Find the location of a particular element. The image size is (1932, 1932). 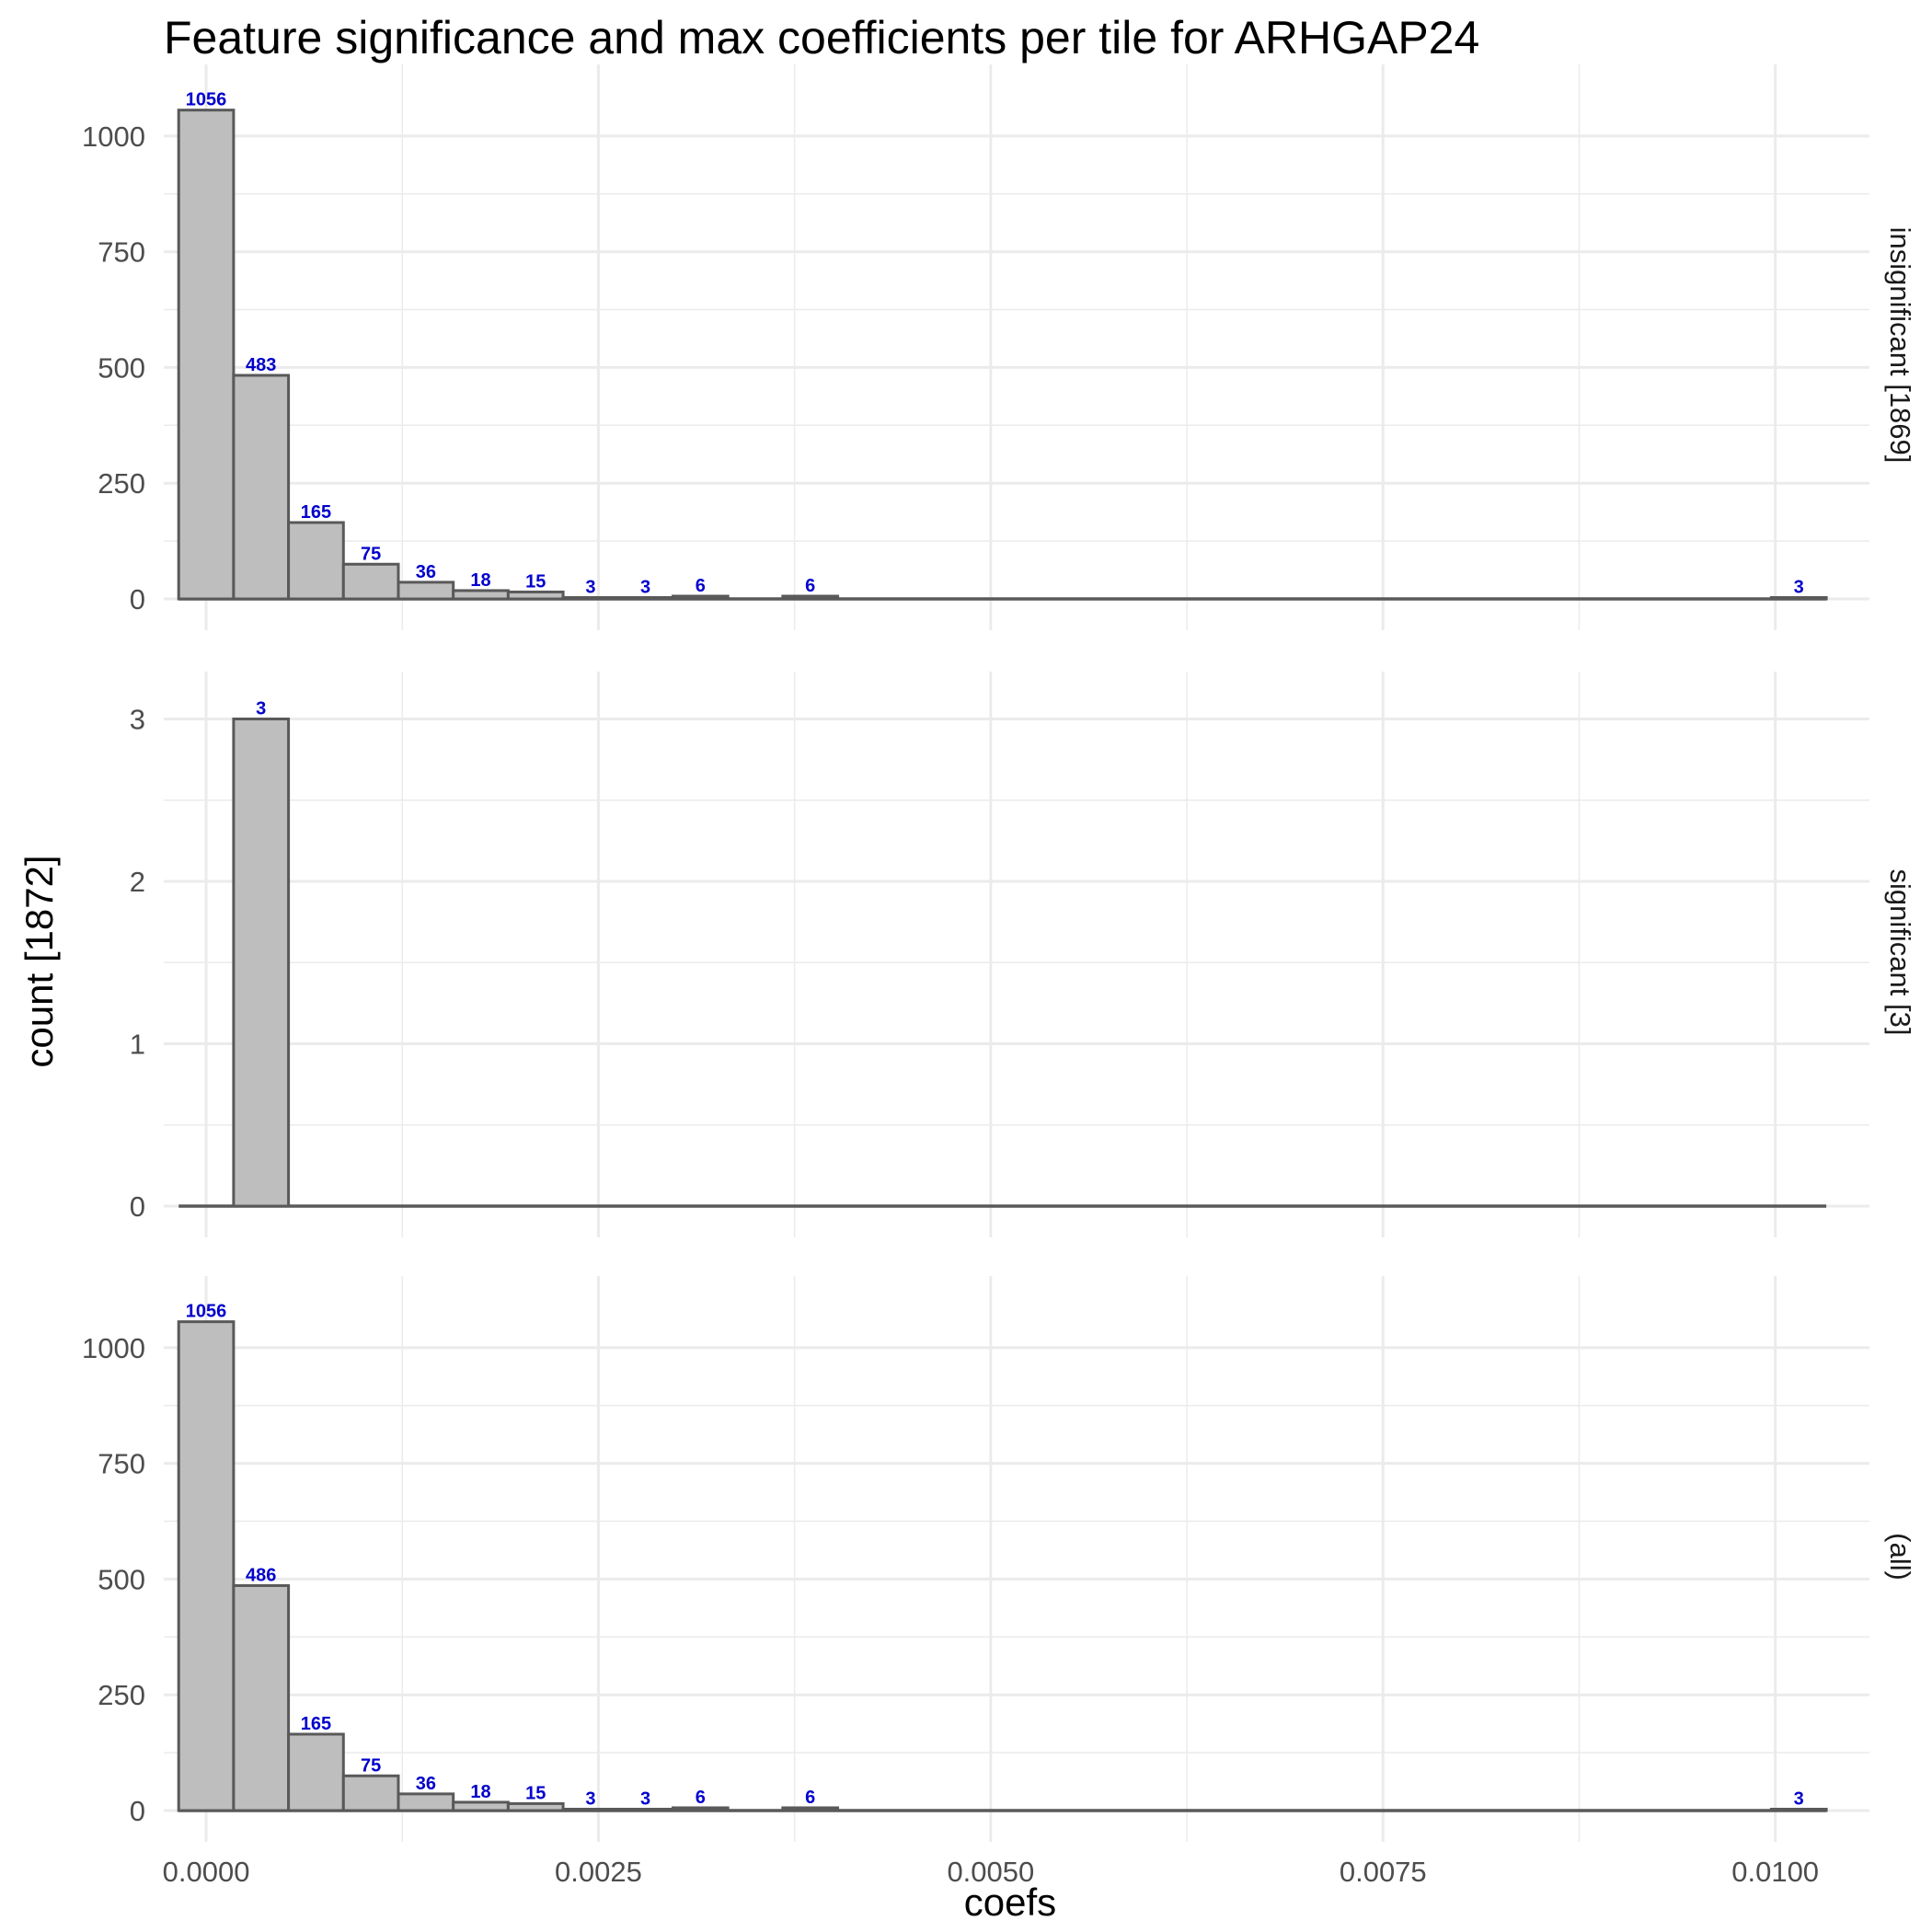

x-tick-label: 0.0100 is located at coordinates (1775, 1872).